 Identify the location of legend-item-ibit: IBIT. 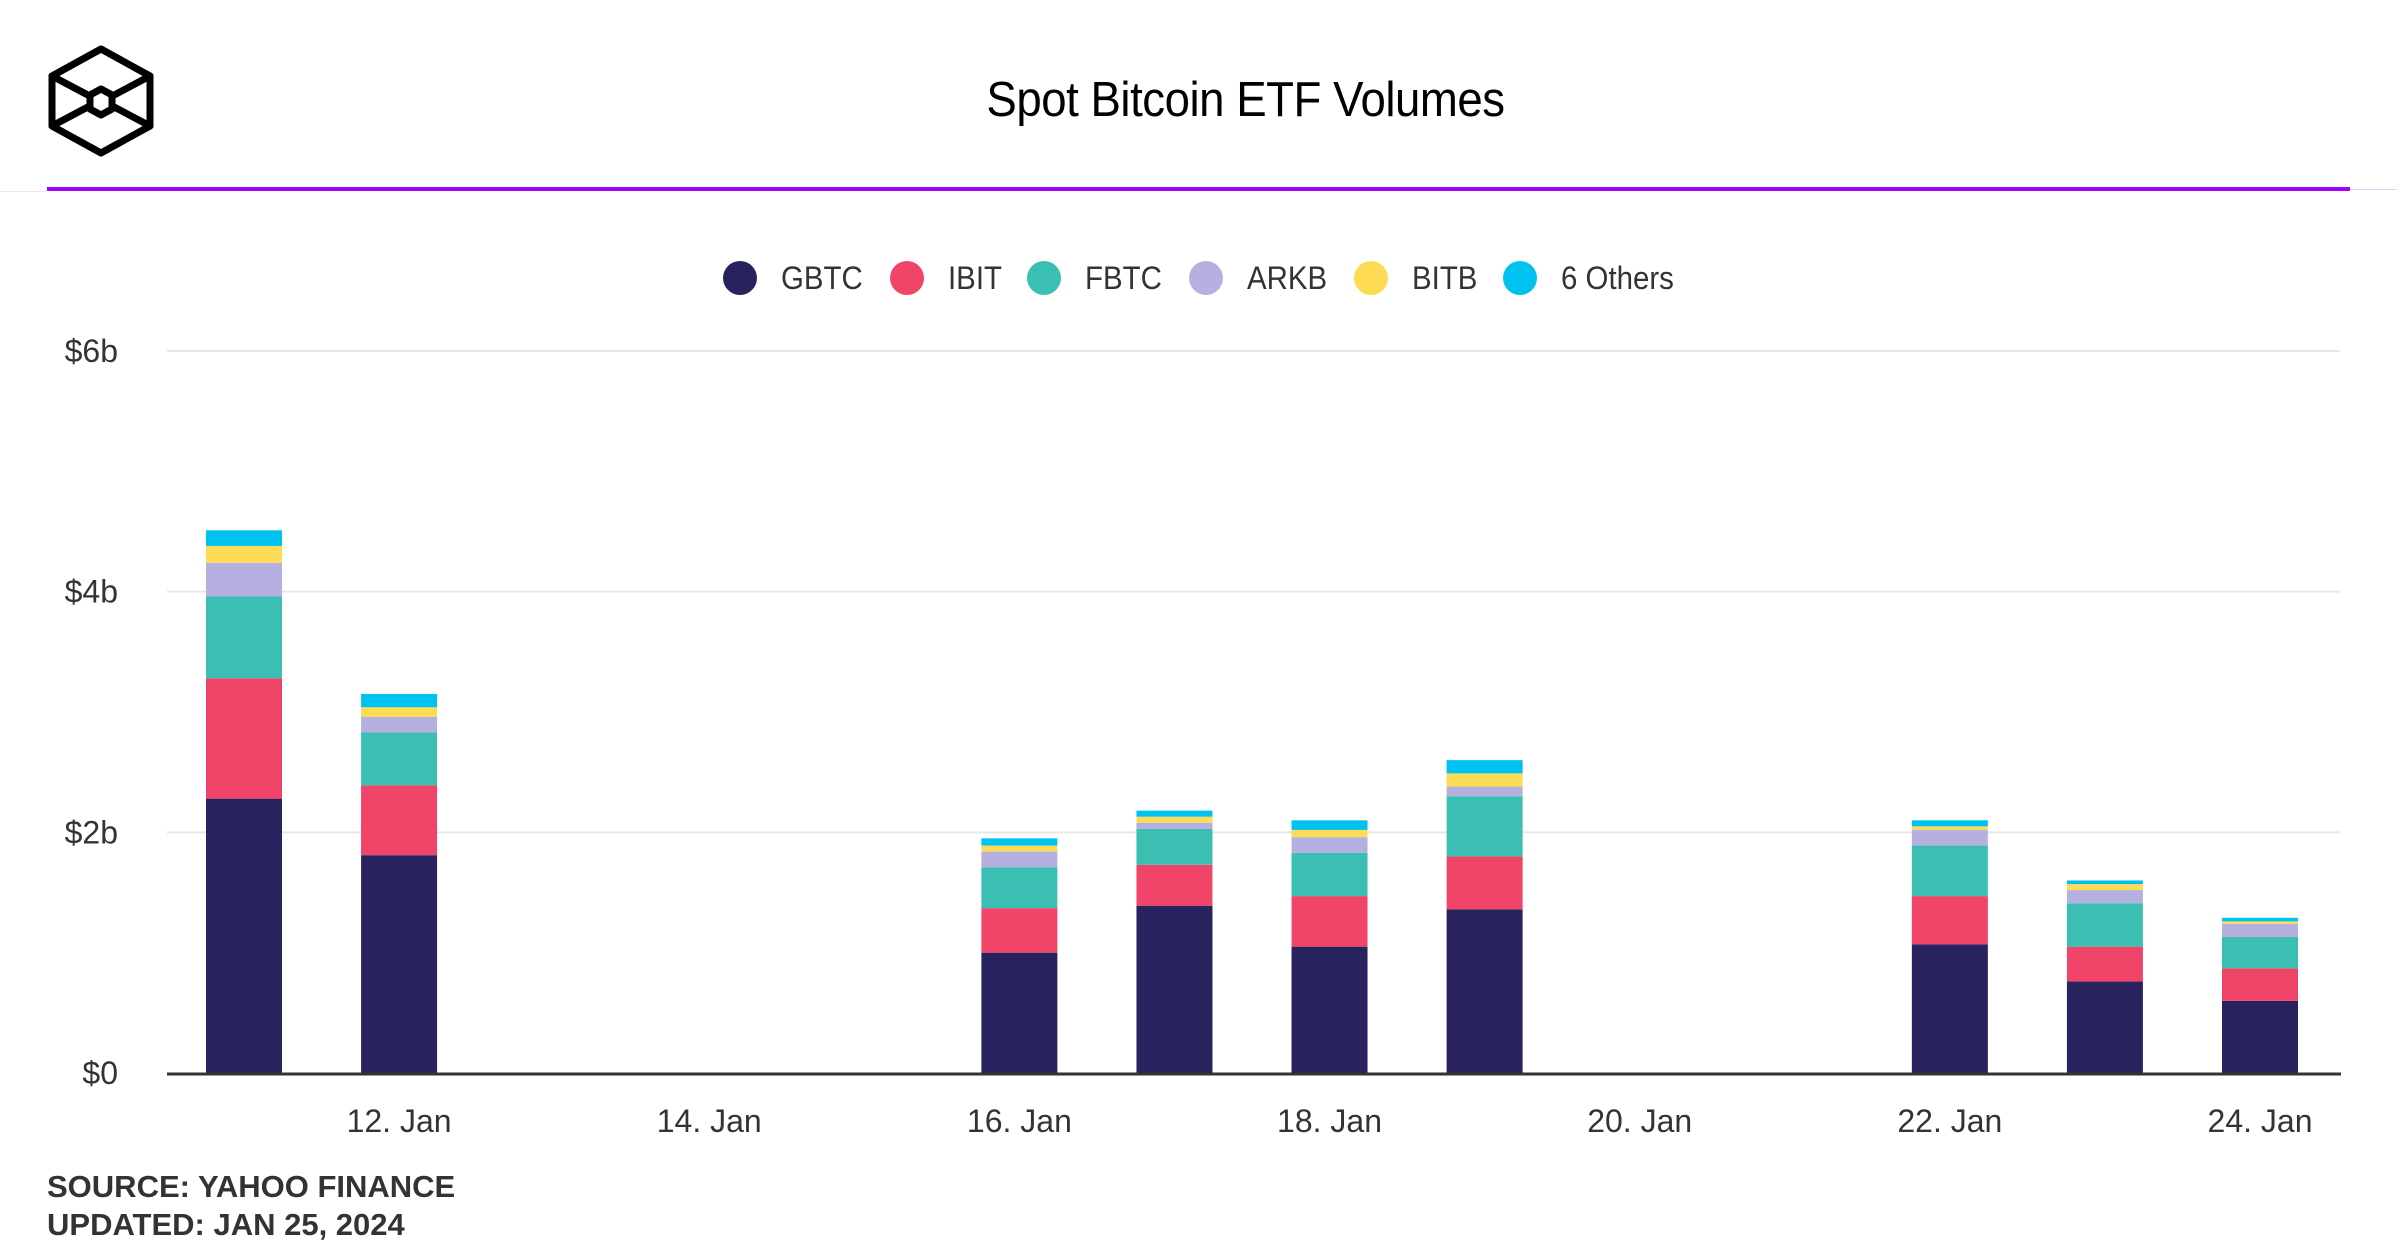
(946, 278).